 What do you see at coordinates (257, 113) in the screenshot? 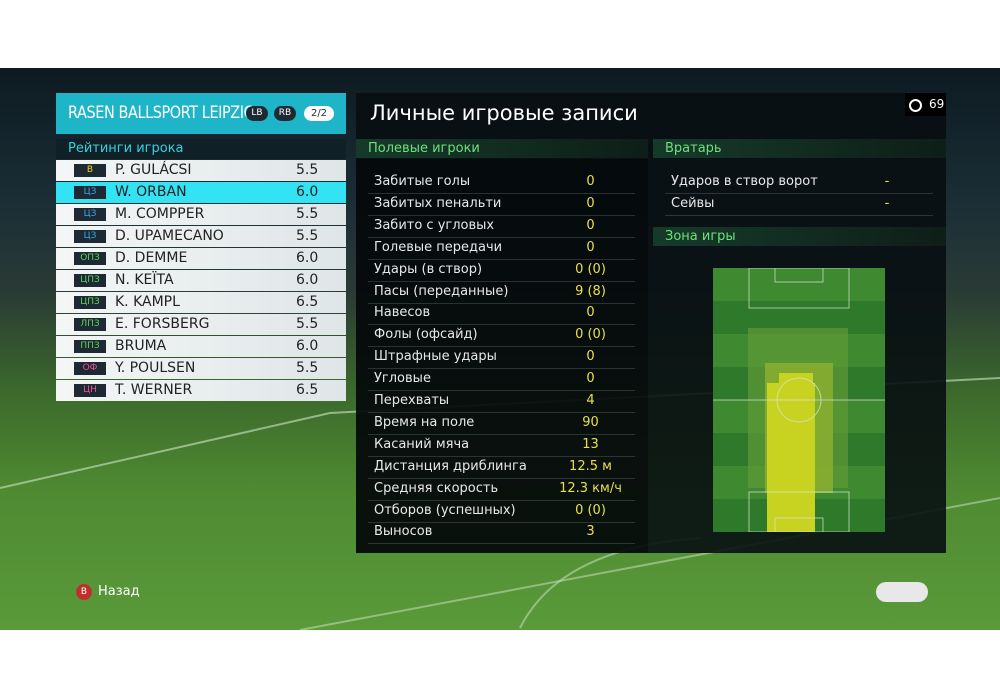
I see `lb-button: LB` at bounding box center [257, 113].